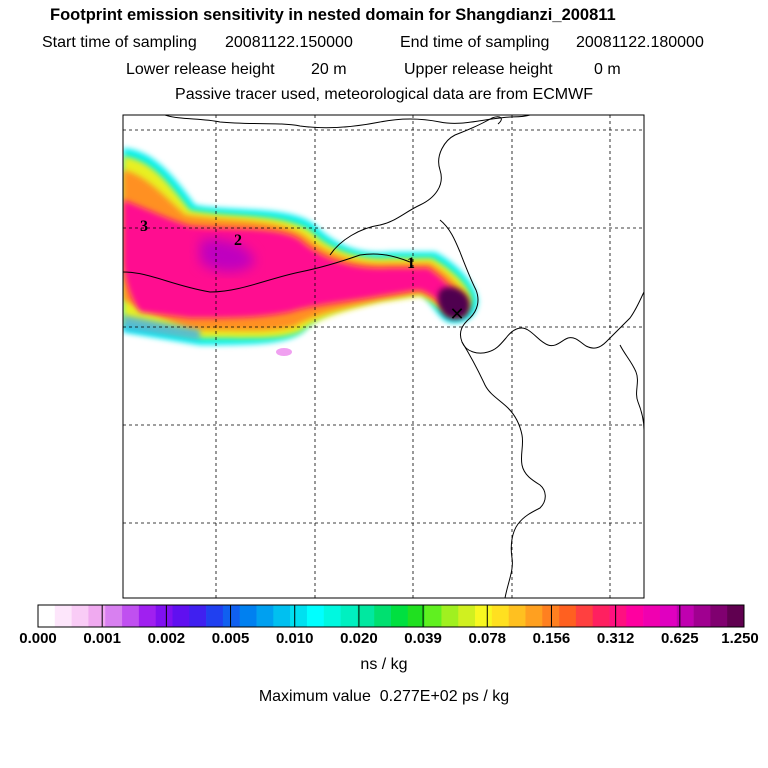 The width and height of the screenshot is (768, 768). I want to click on time-marker-3: 3, so click(144, 226).